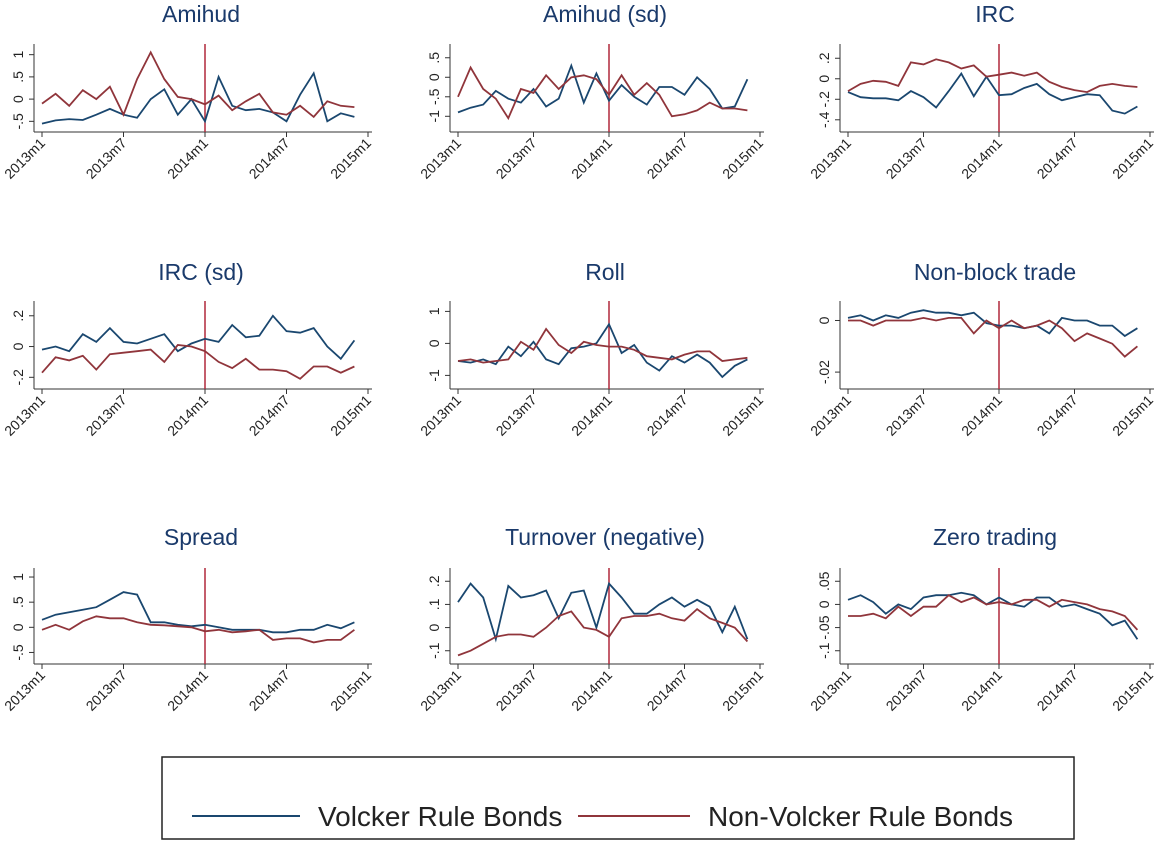  I want to click on y-tick-label: -.1, so click(824, 650).